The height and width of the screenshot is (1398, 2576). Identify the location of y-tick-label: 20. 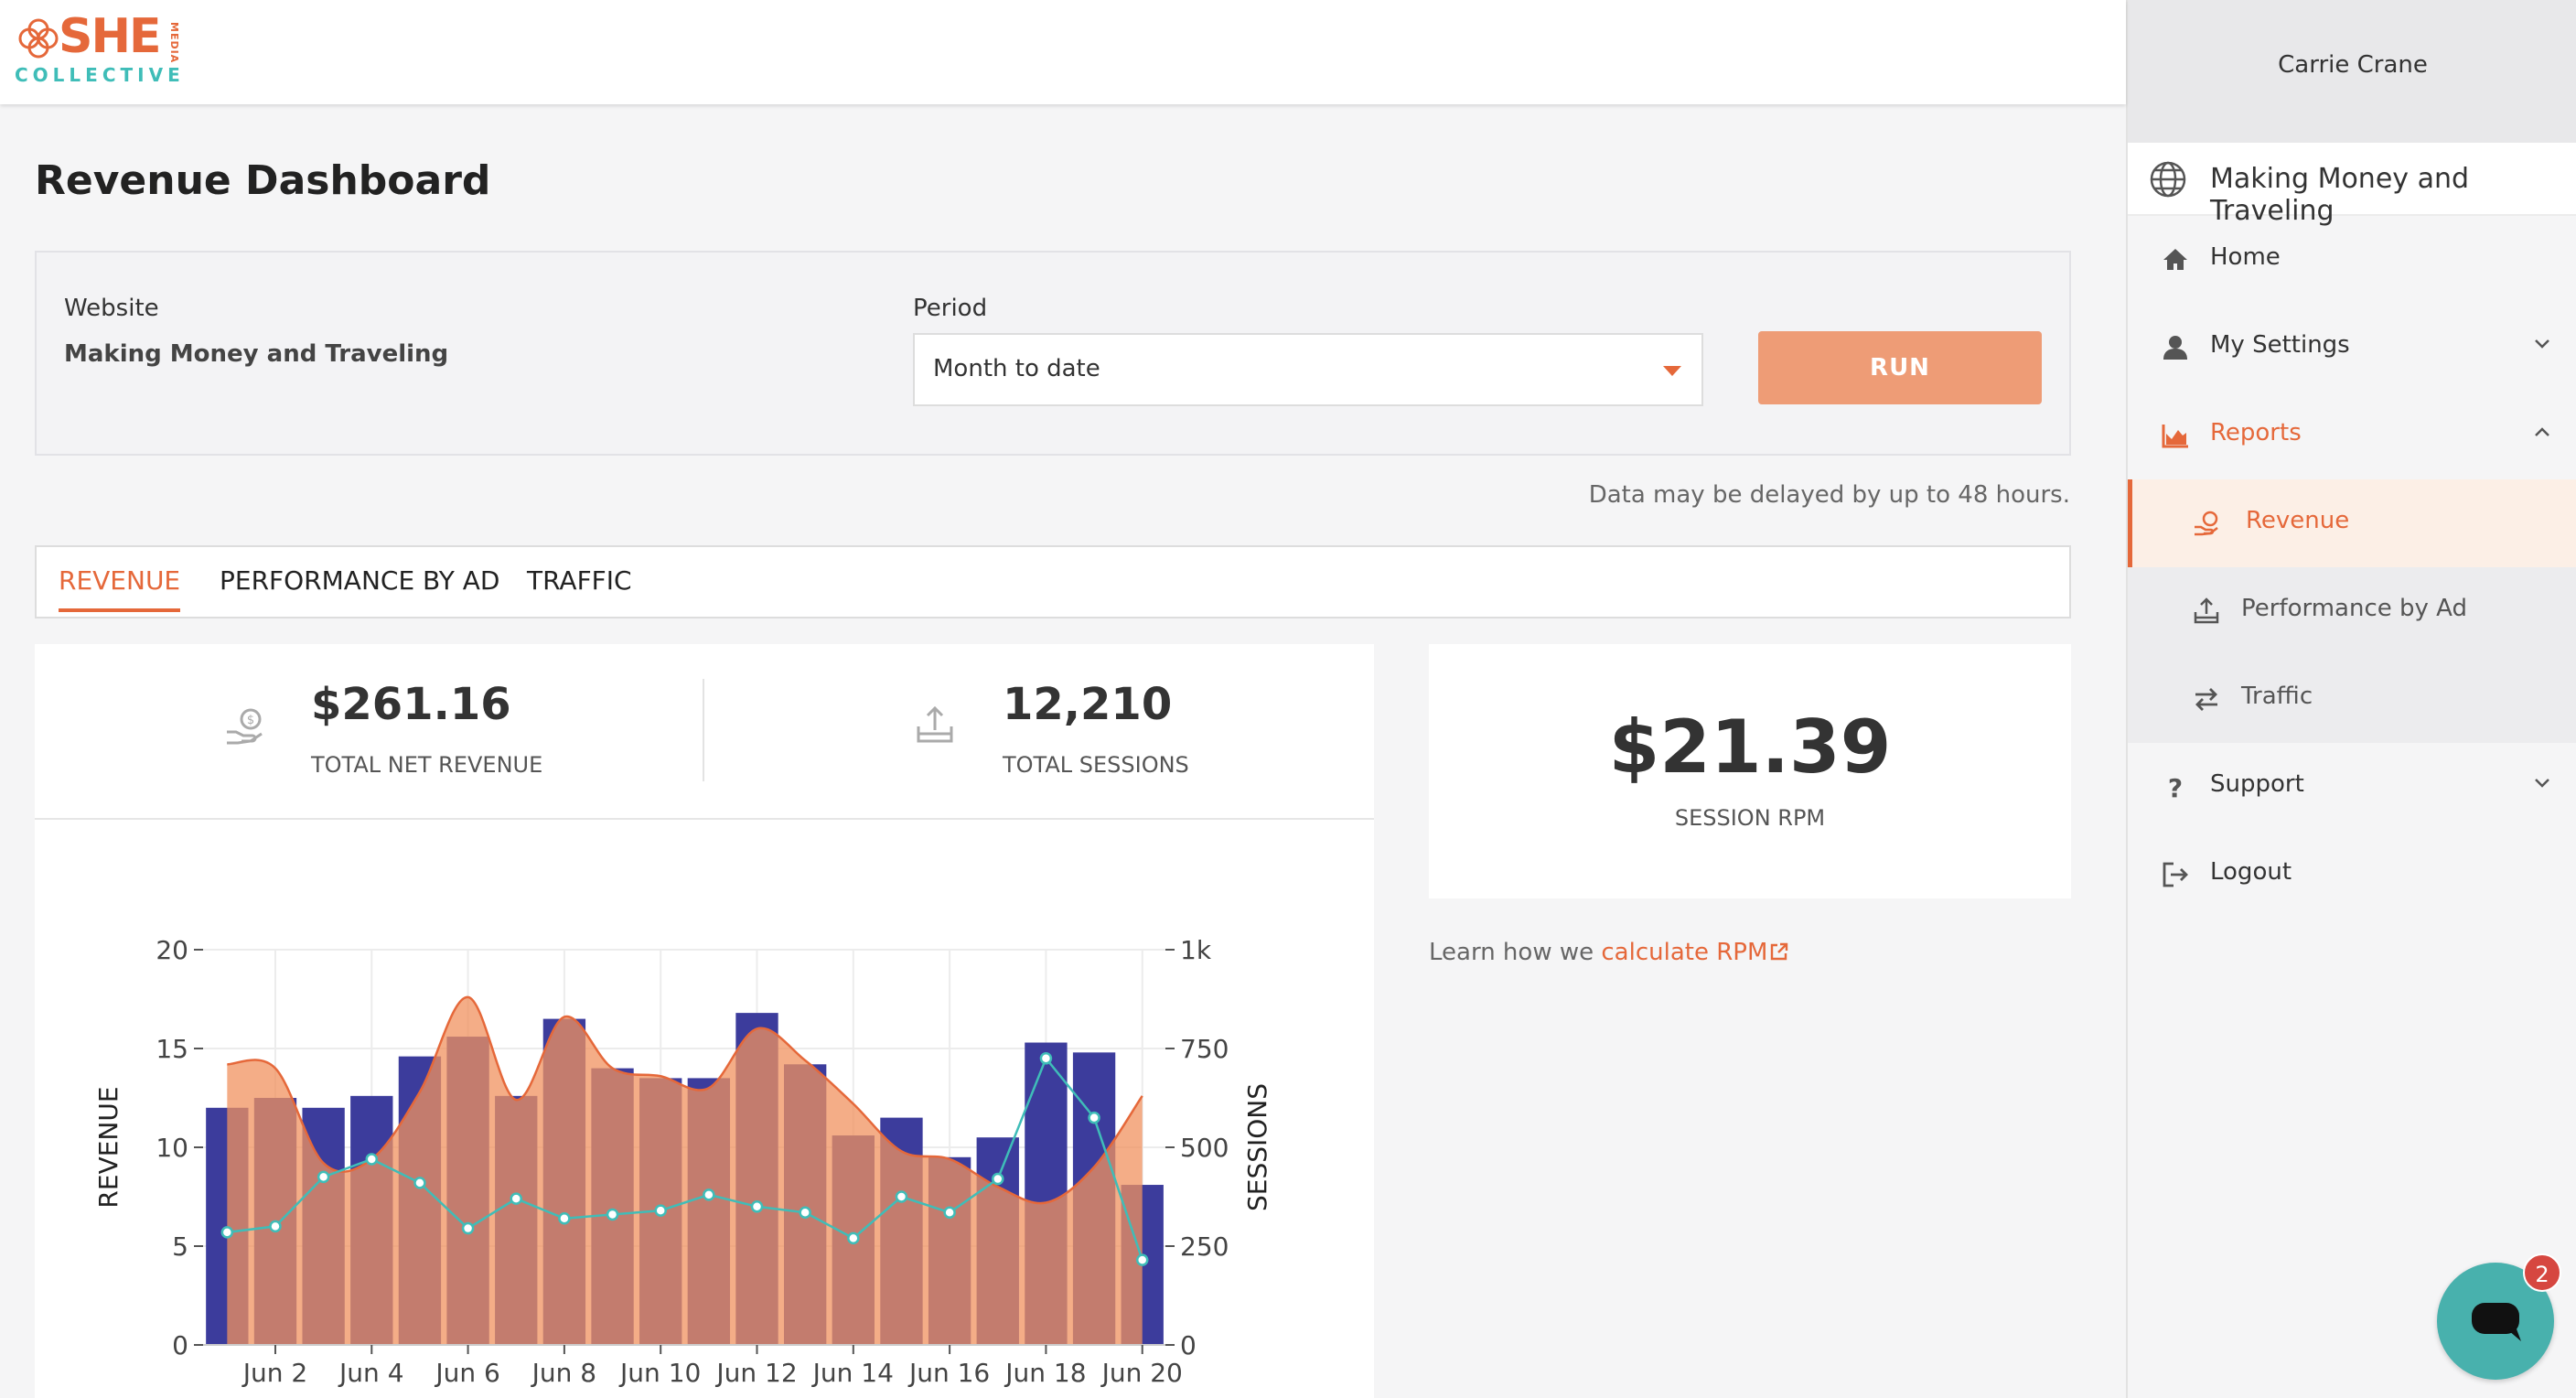
(172, 950).